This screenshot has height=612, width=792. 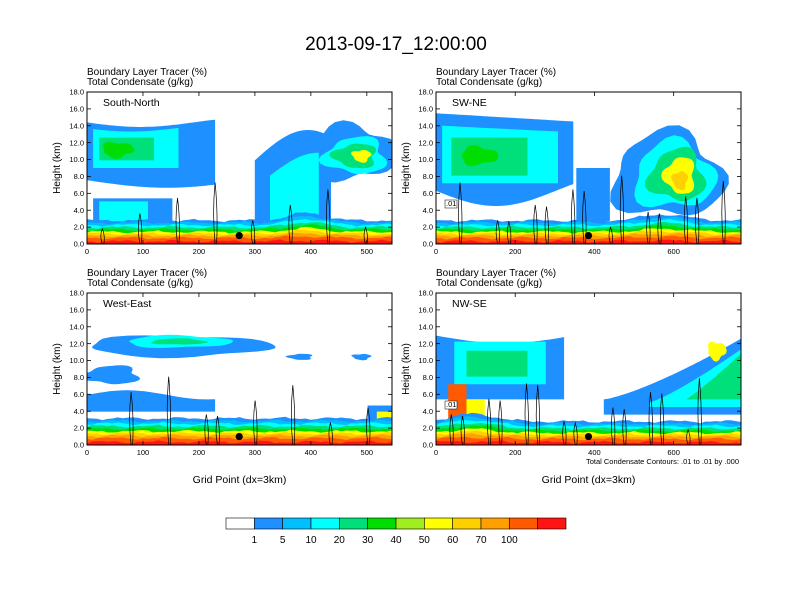 I want to click on colorbar-label: 1, so click(x=255, y=540).